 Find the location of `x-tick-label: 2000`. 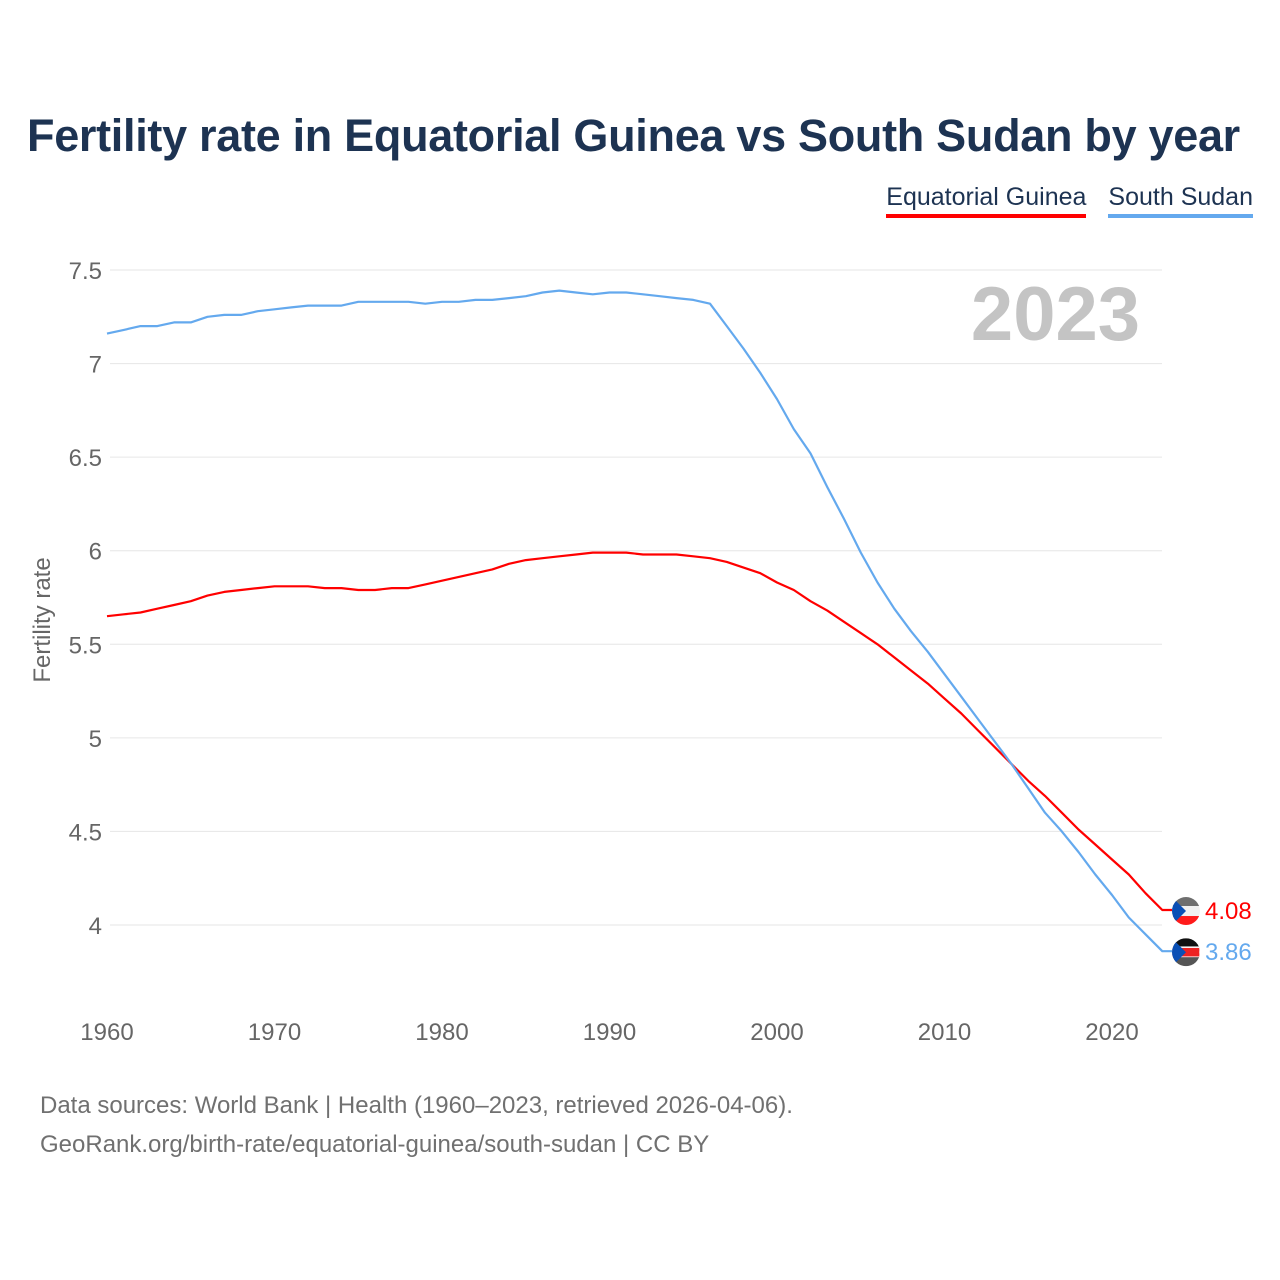

x-tick-label: 2000 is located at coordinates (776, 1032).